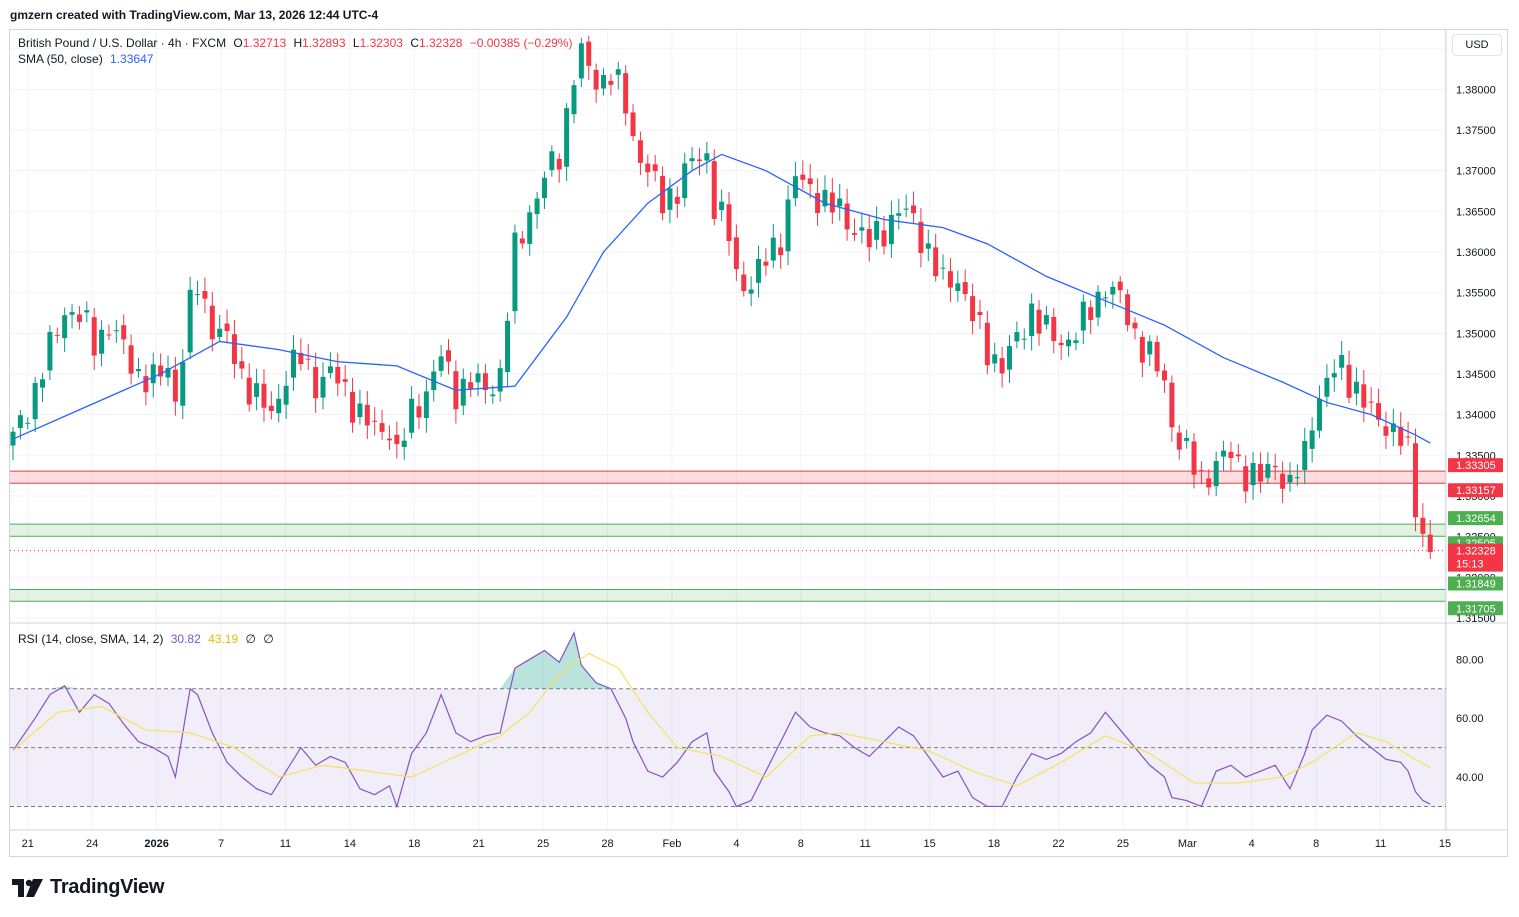  Describe the element at coordinates (381, 43) in the screenshot. I see `low-value: 1.32303` at that location.